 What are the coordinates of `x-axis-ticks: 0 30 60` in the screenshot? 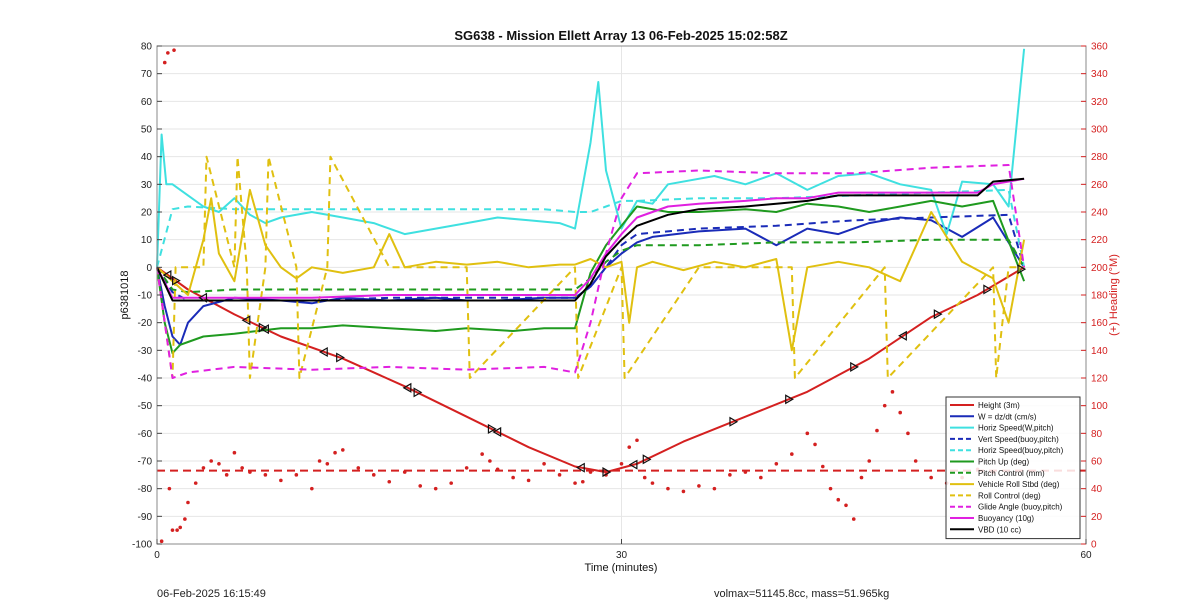 It's located at (623, 550).